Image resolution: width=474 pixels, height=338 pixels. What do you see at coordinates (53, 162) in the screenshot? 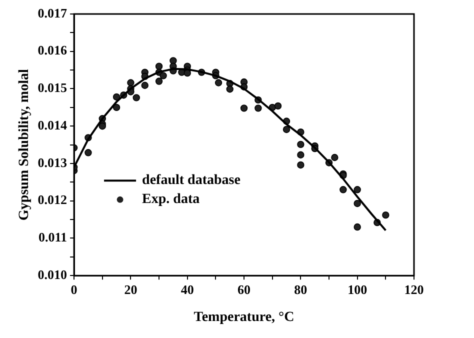
I see `y-tick-label: 0.013` at bounding box center [53, 162].